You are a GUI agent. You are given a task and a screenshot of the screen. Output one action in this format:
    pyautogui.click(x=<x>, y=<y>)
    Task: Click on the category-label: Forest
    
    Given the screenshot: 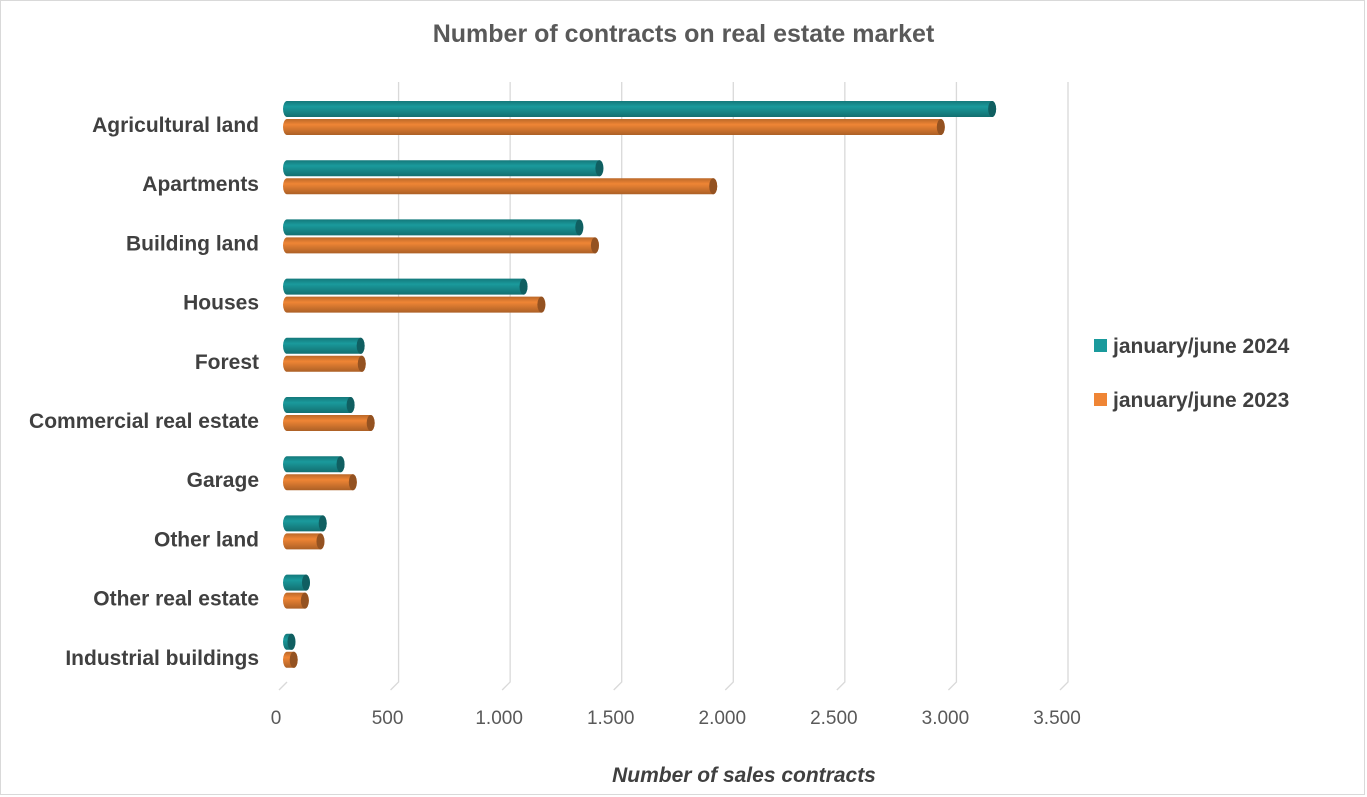 What is the action you would take?
    pyautogui.click(x=227, y=362)
    